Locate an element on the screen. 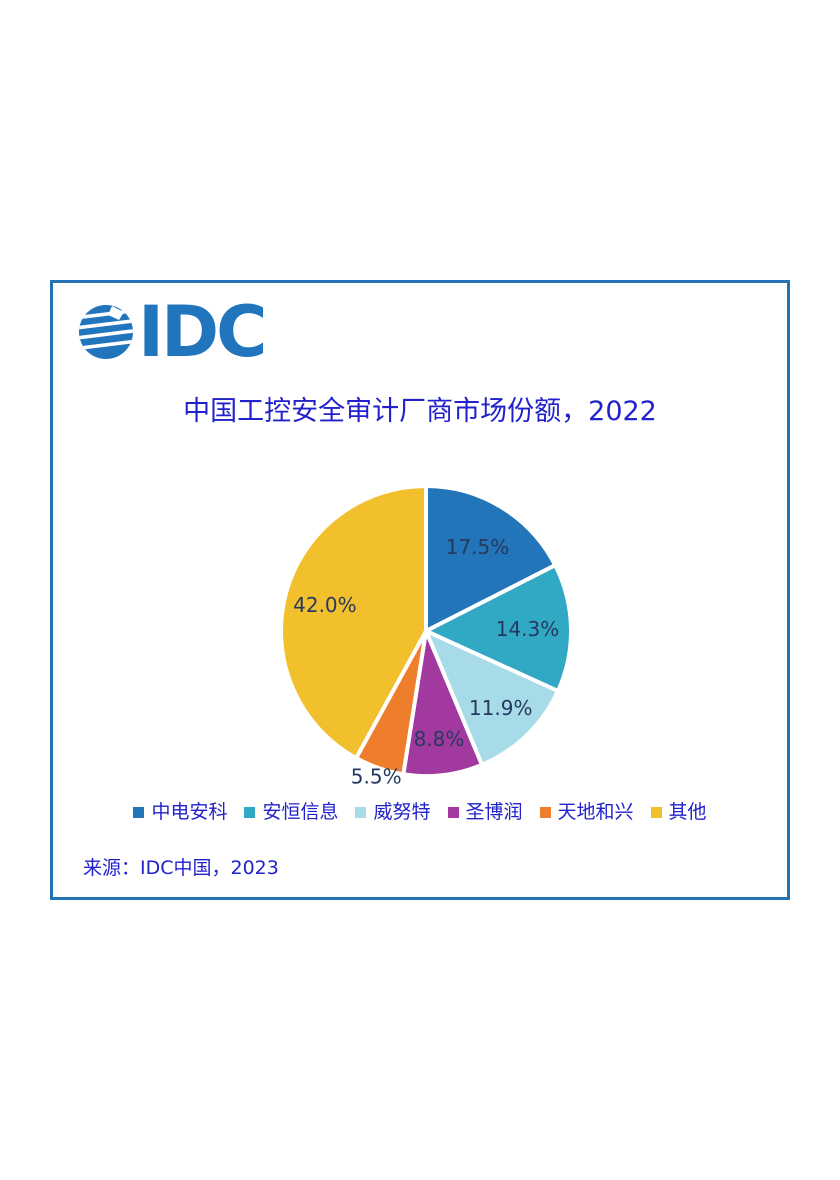 The width and height of the screenshot is (840, 1180). pie-value-label: 42.0% is located at coordinates (325, 605).